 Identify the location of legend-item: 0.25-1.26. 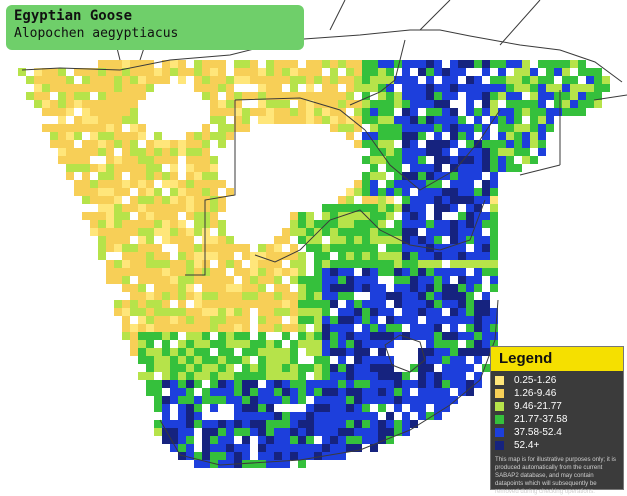
(557, 380).